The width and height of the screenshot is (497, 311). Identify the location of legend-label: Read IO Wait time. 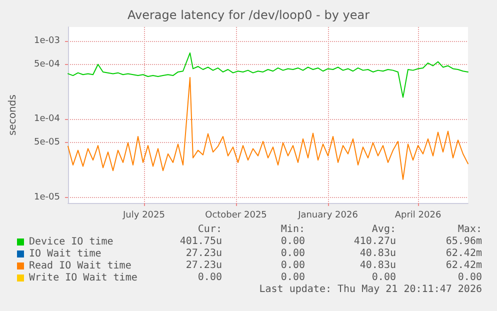
(80, 266).